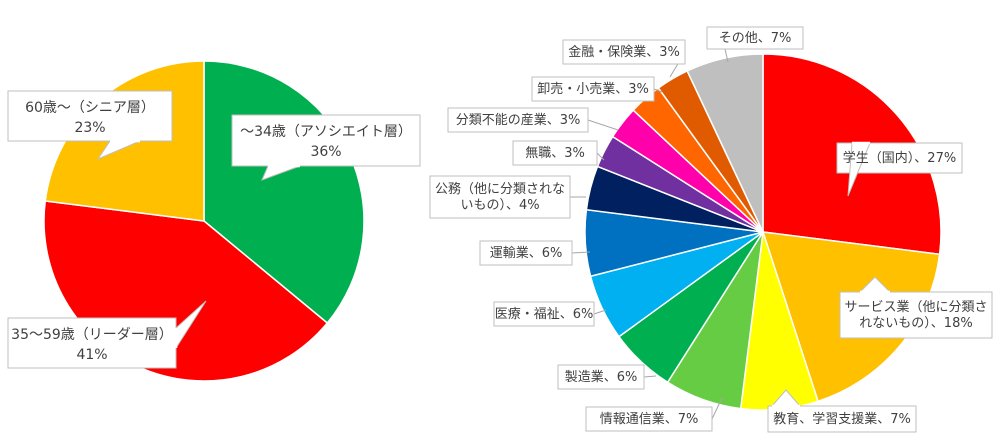 The image size is (1000, 437). I want to click on slice-label: 教育、学習支援業、7%, so click(842, 419).